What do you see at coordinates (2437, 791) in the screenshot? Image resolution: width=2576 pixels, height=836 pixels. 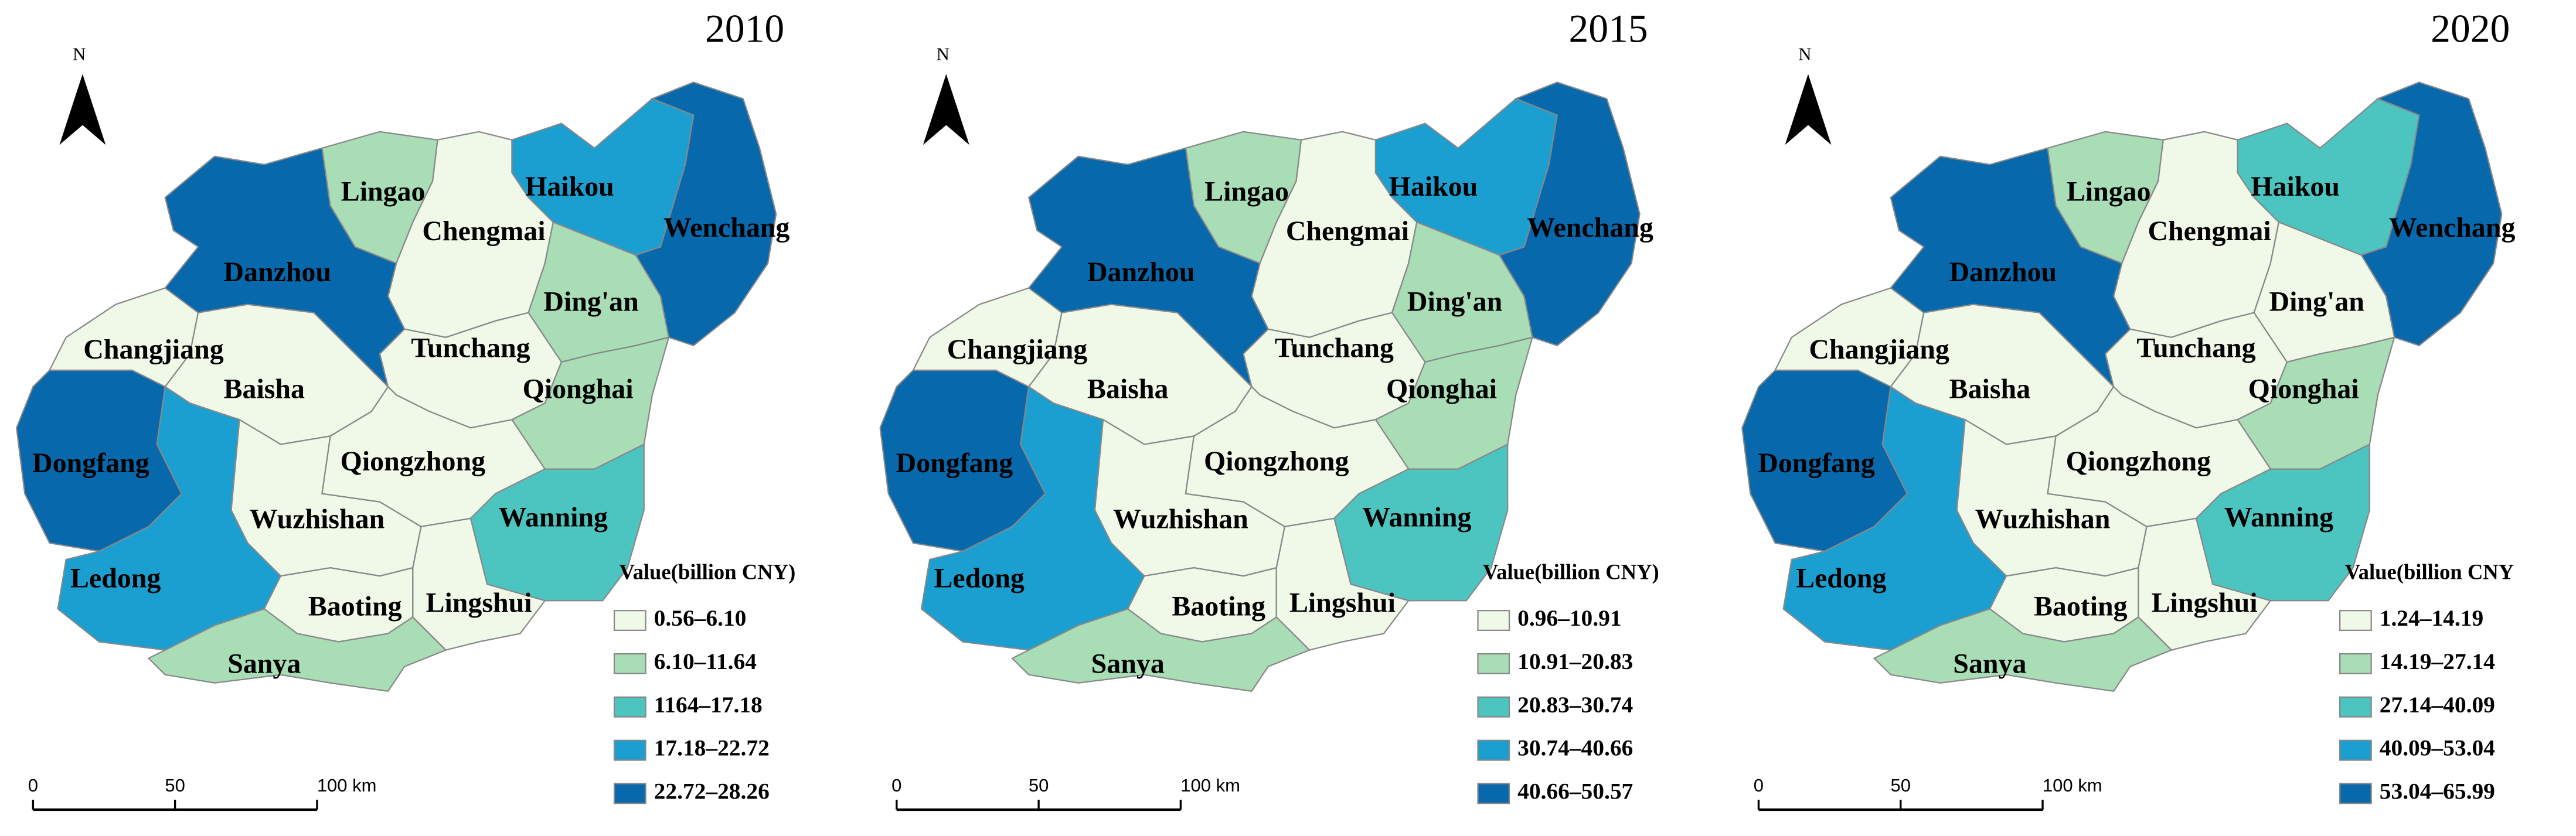 I see `legend-label: 53.04–65.99` at bounding box center [2437, 791].